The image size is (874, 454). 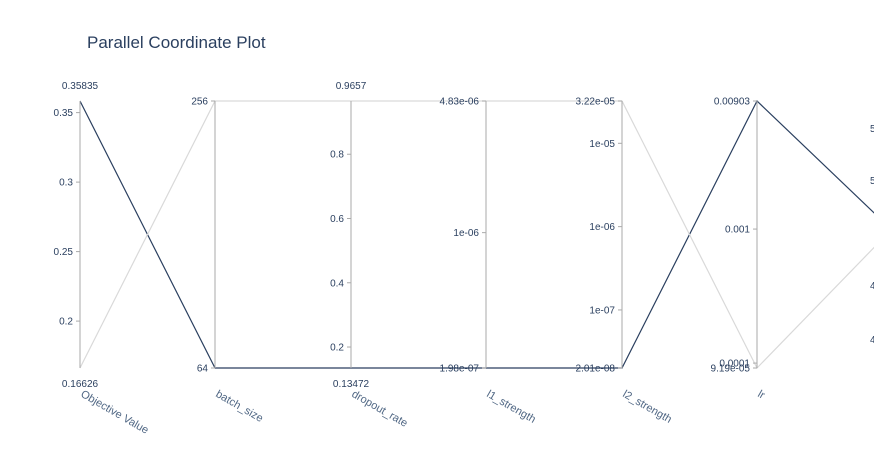 I want to click on tick-label-l1-strength-0: 4.83e-06, so click(x=460, y=102).